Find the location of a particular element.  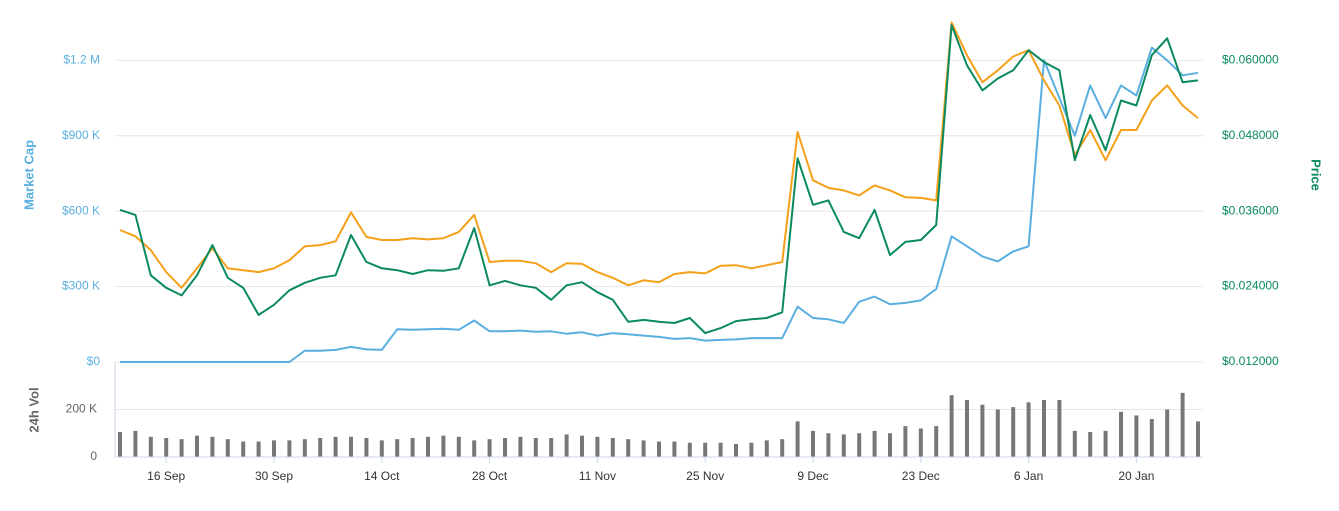

x-tick-label: 9 Dec is located at coordinates (812, 476).